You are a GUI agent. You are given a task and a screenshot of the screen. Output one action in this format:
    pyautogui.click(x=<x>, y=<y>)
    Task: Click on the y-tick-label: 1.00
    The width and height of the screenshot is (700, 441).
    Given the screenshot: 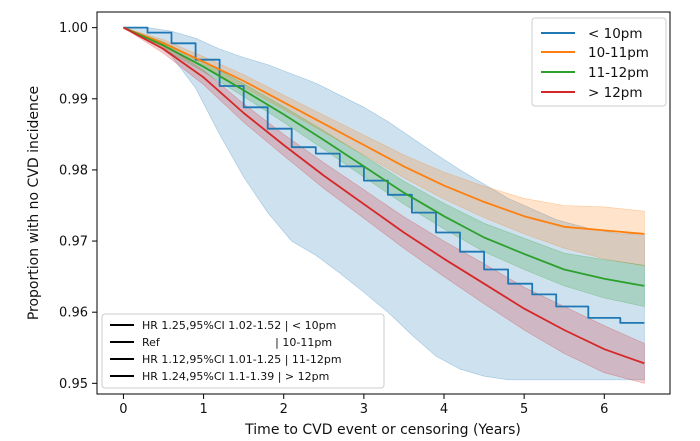 What is the action you would take?
    pyautogui.click(x=73, y=28)
    